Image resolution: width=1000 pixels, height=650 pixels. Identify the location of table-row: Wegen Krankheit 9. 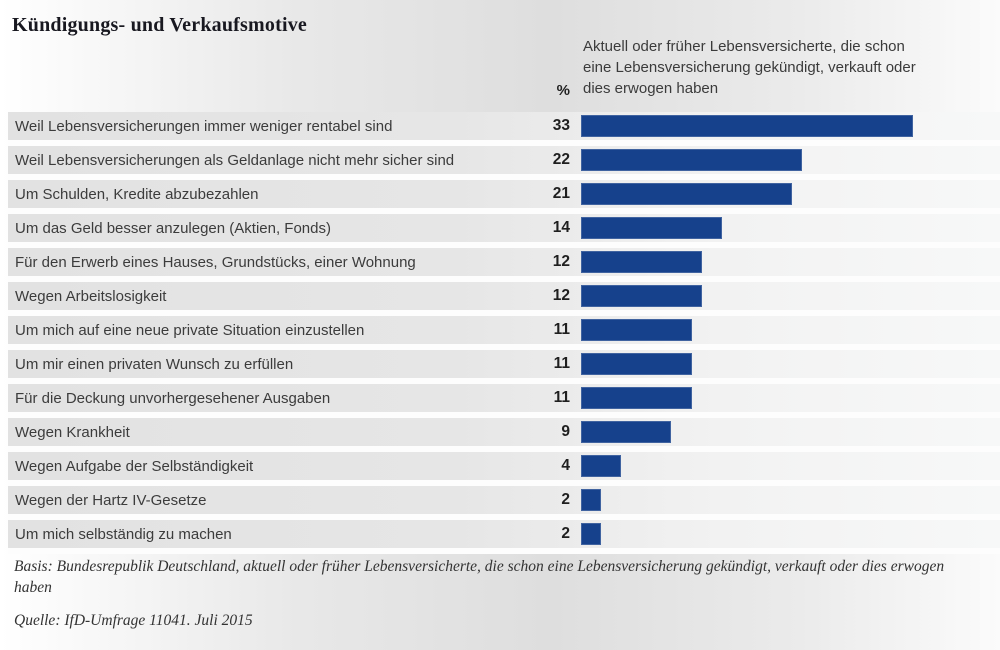
(504, 432).